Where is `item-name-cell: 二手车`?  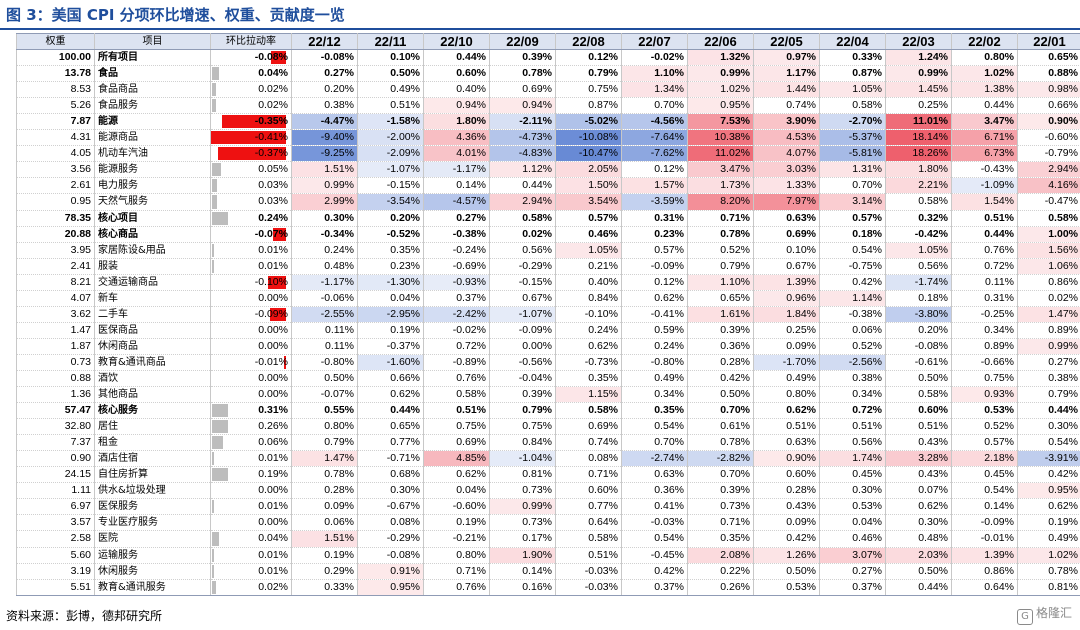
item-name-cell: 二手车 is located at coordinates (152, 314).